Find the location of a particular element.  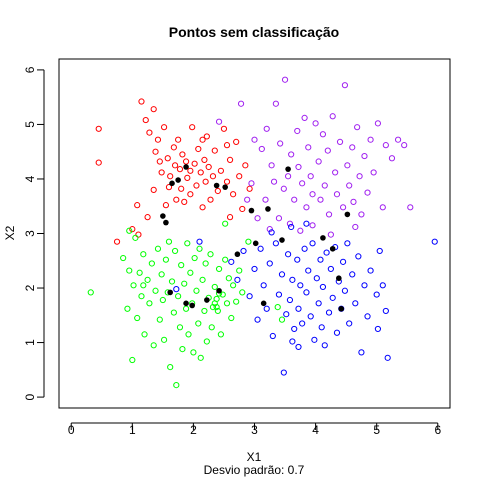

y-tick-label: 2 is located at coordinates (30, 287).